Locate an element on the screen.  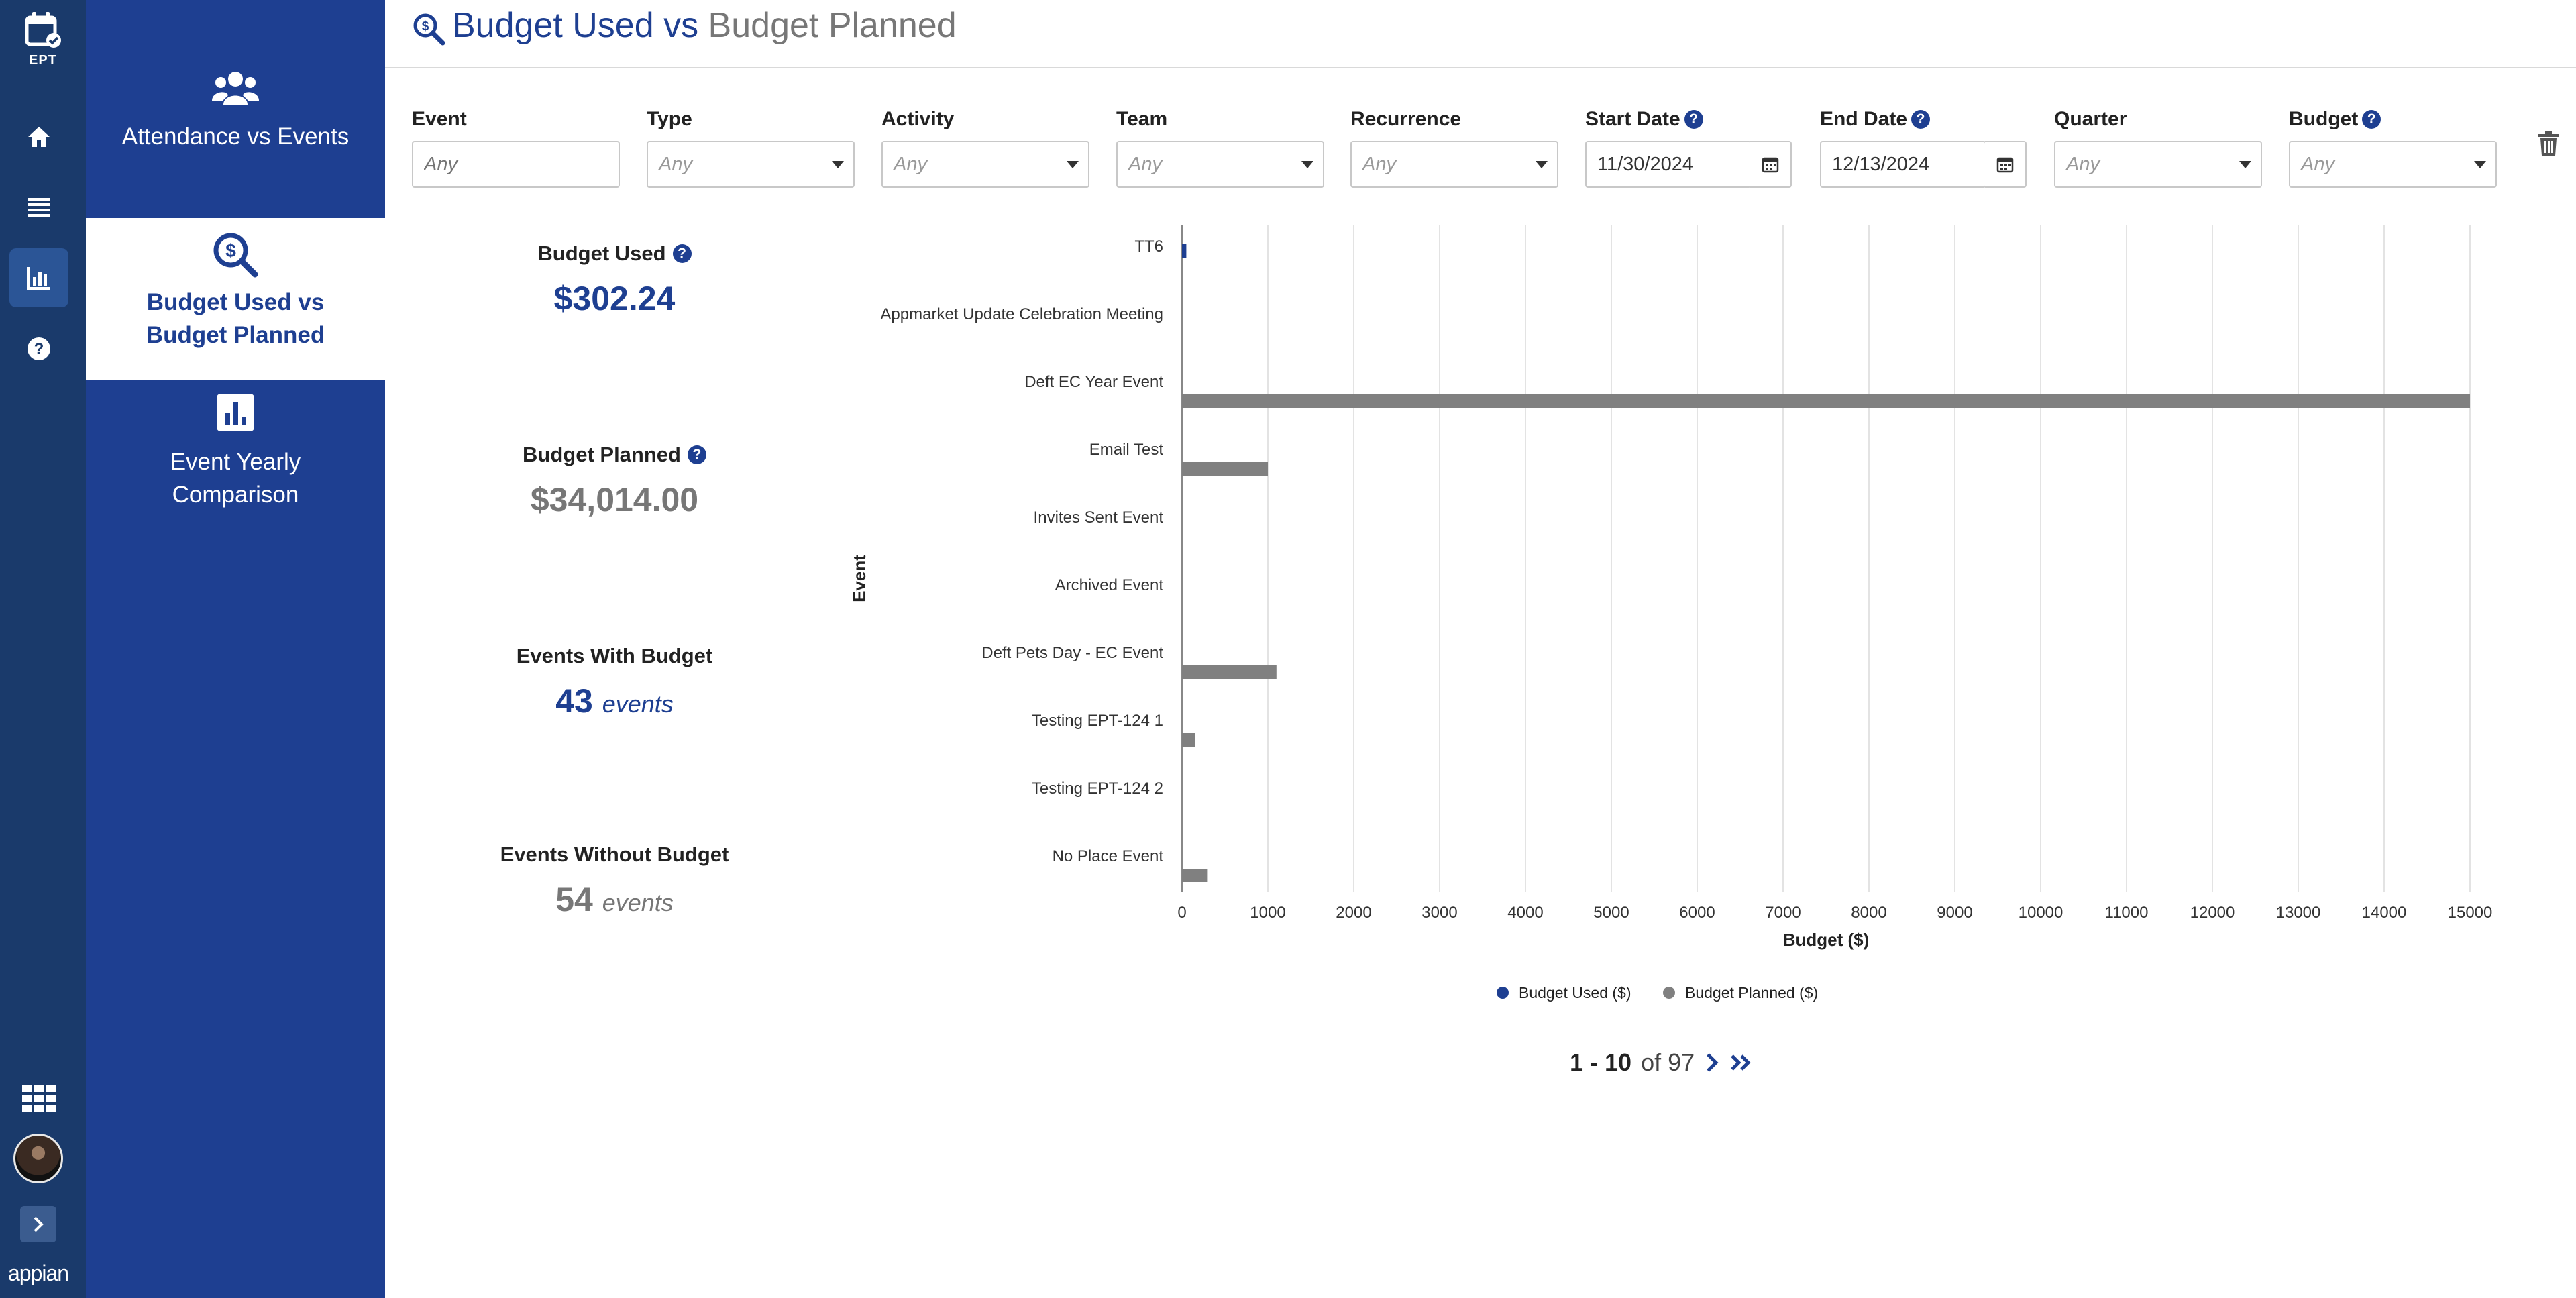
x-tick-label: 5000 is located at coordinates (1611, 913).